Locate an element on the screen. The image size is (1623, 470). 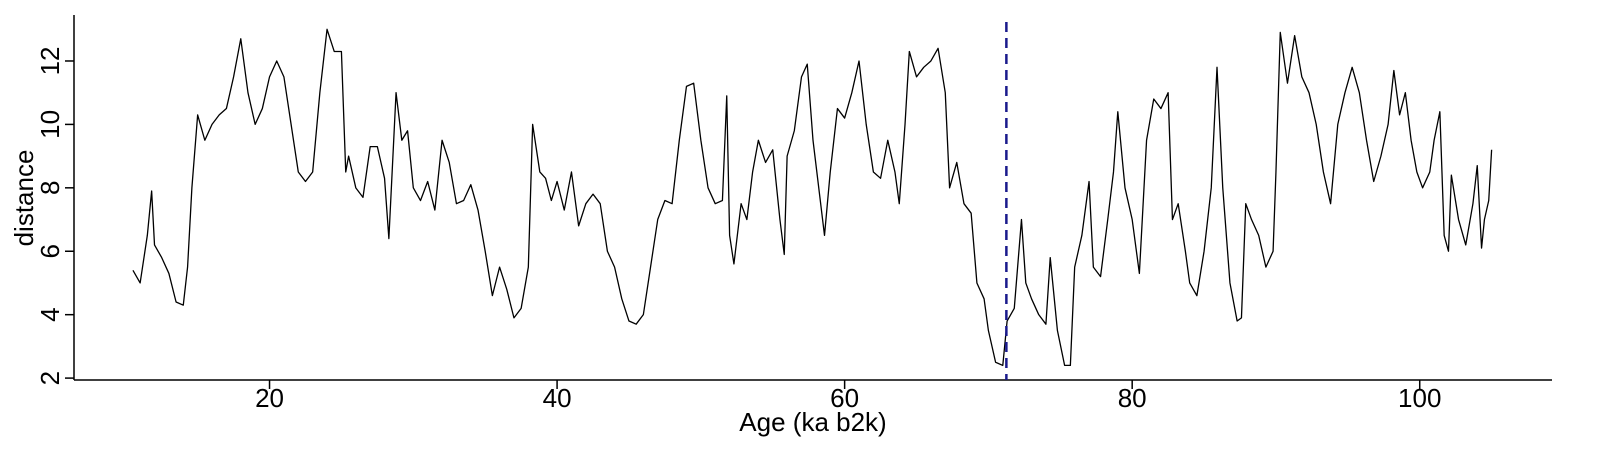
x-tick-label: 100 is located at coordinates (1419, 398).